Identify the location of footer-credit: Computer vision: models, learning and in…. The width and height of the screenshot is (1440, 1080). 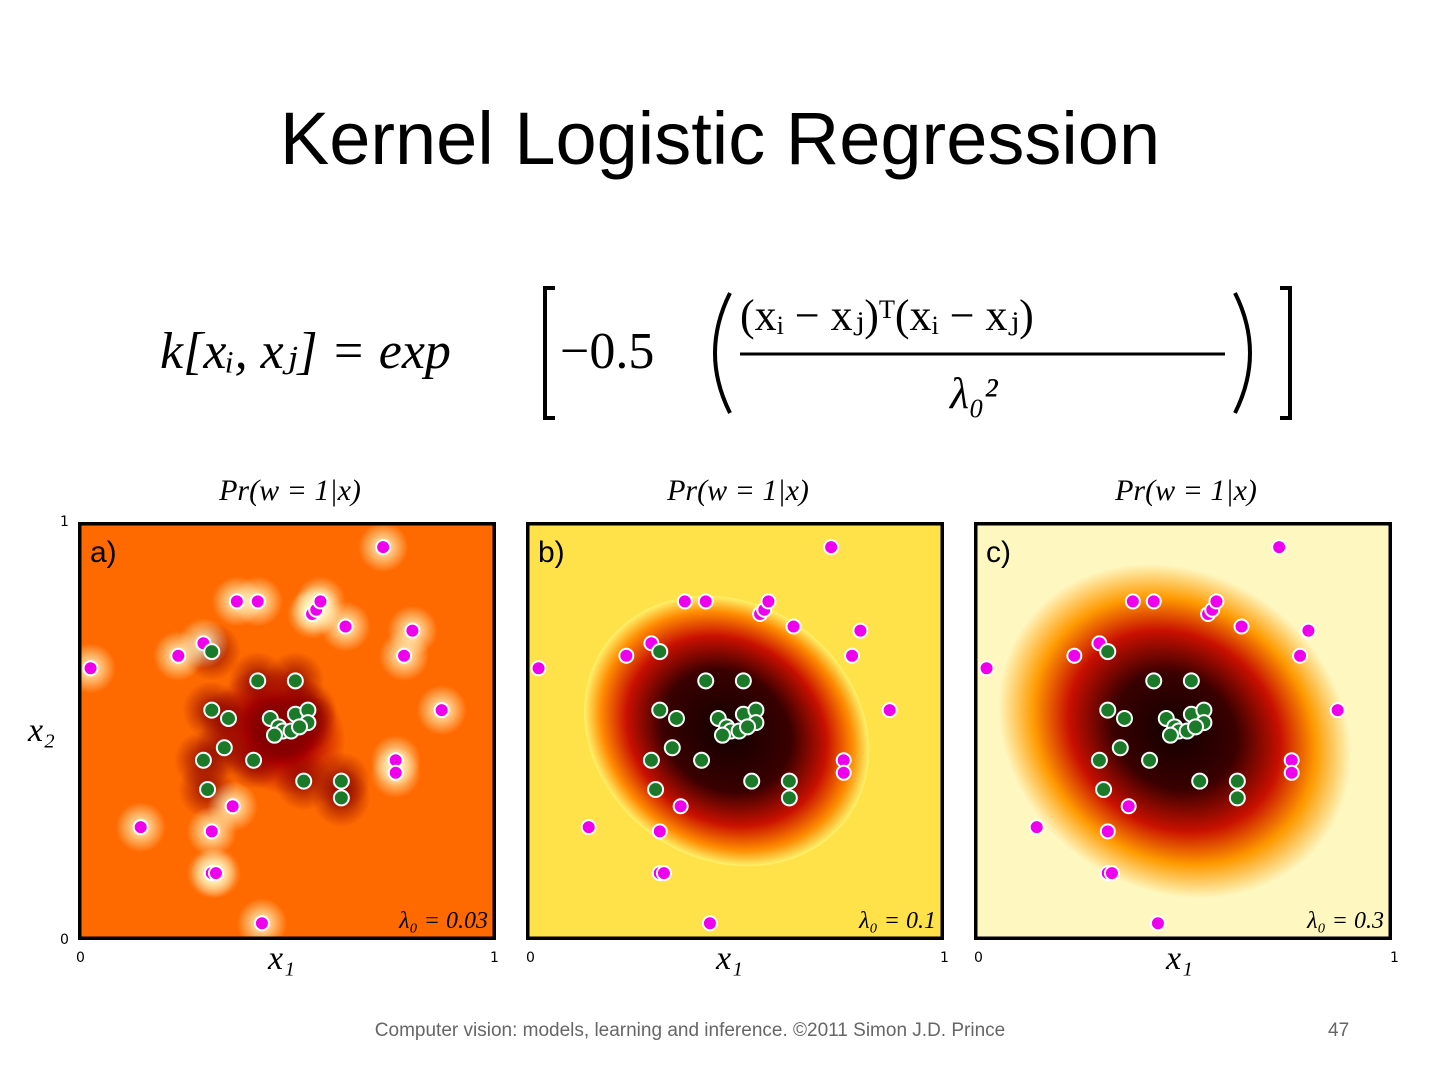
(690, 1030).